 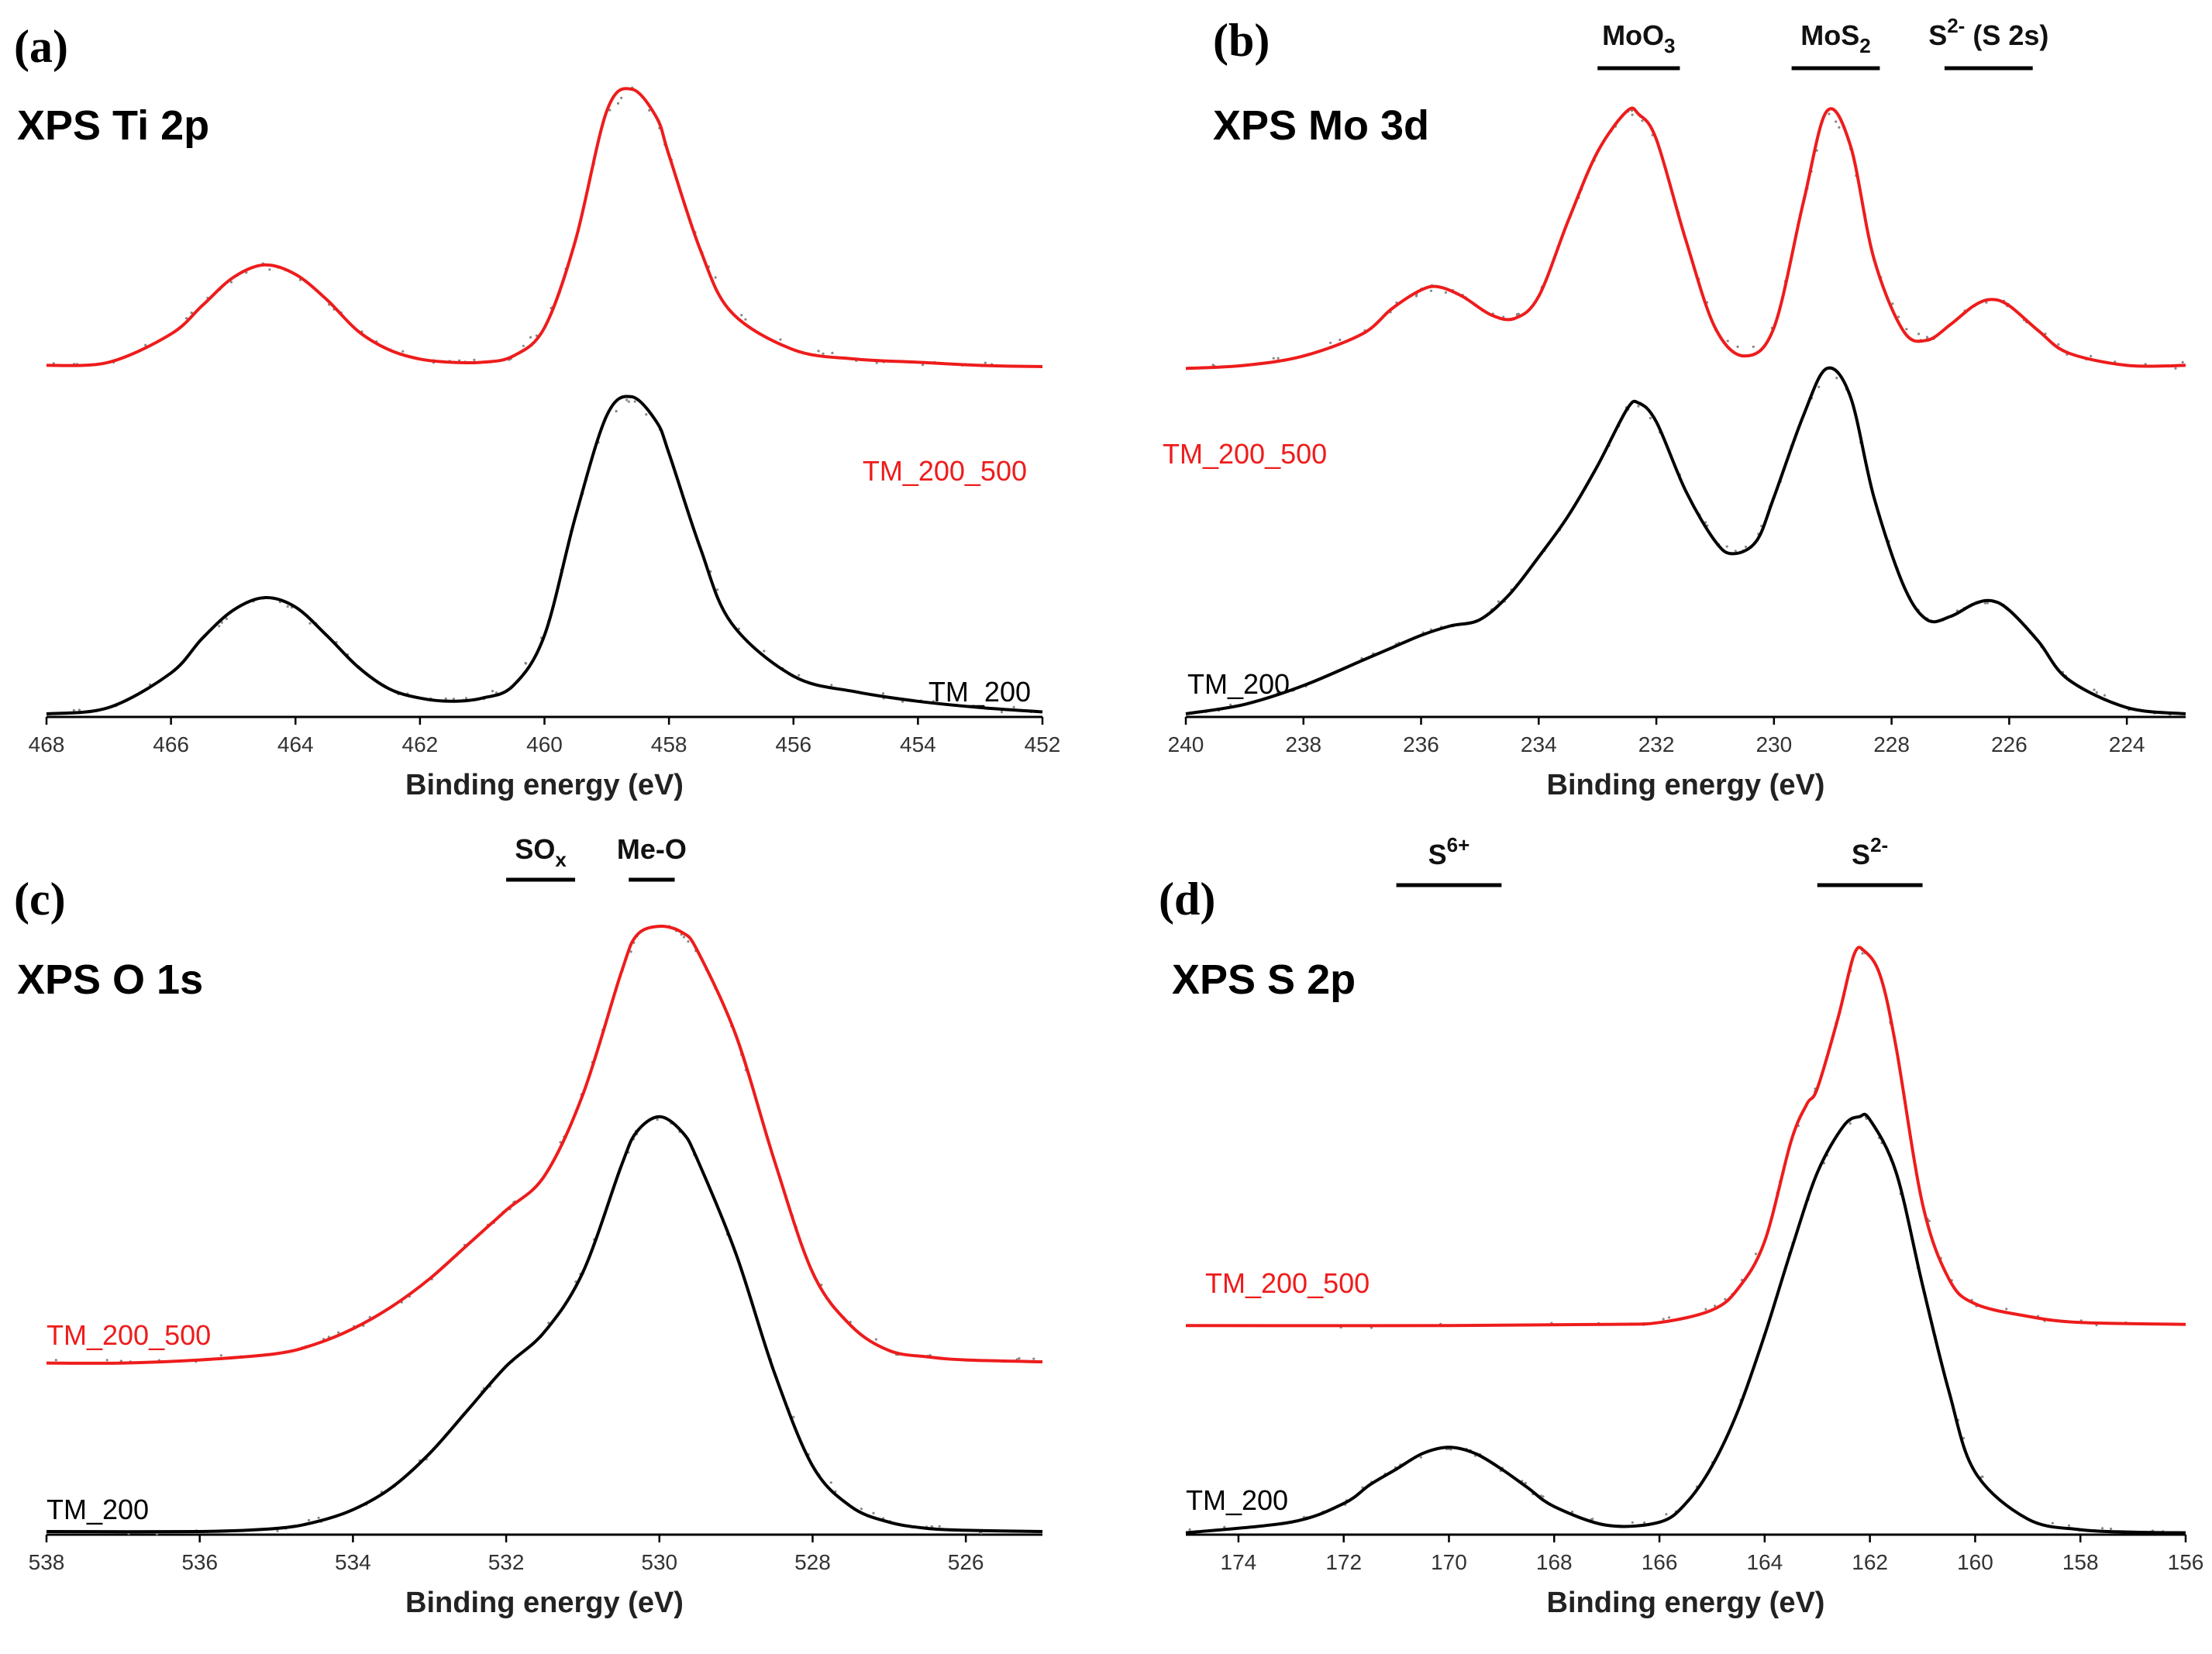 What do you see at coordinates (1639, 38) in the screenshot?
I see `annotation-label: MoO3` at bounding box center [1639, 38].